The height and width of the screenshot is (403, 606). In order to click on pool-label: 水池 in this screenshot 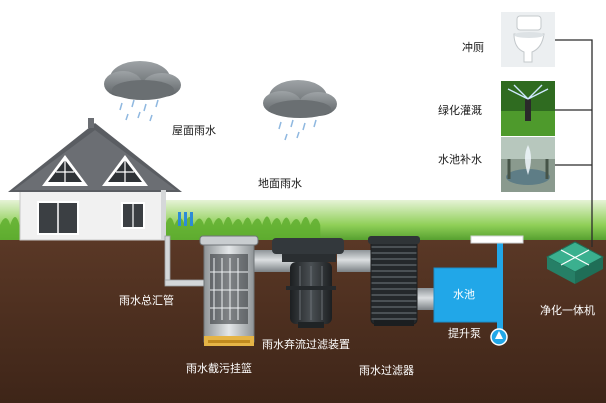, I will do `click(464, 294)`.